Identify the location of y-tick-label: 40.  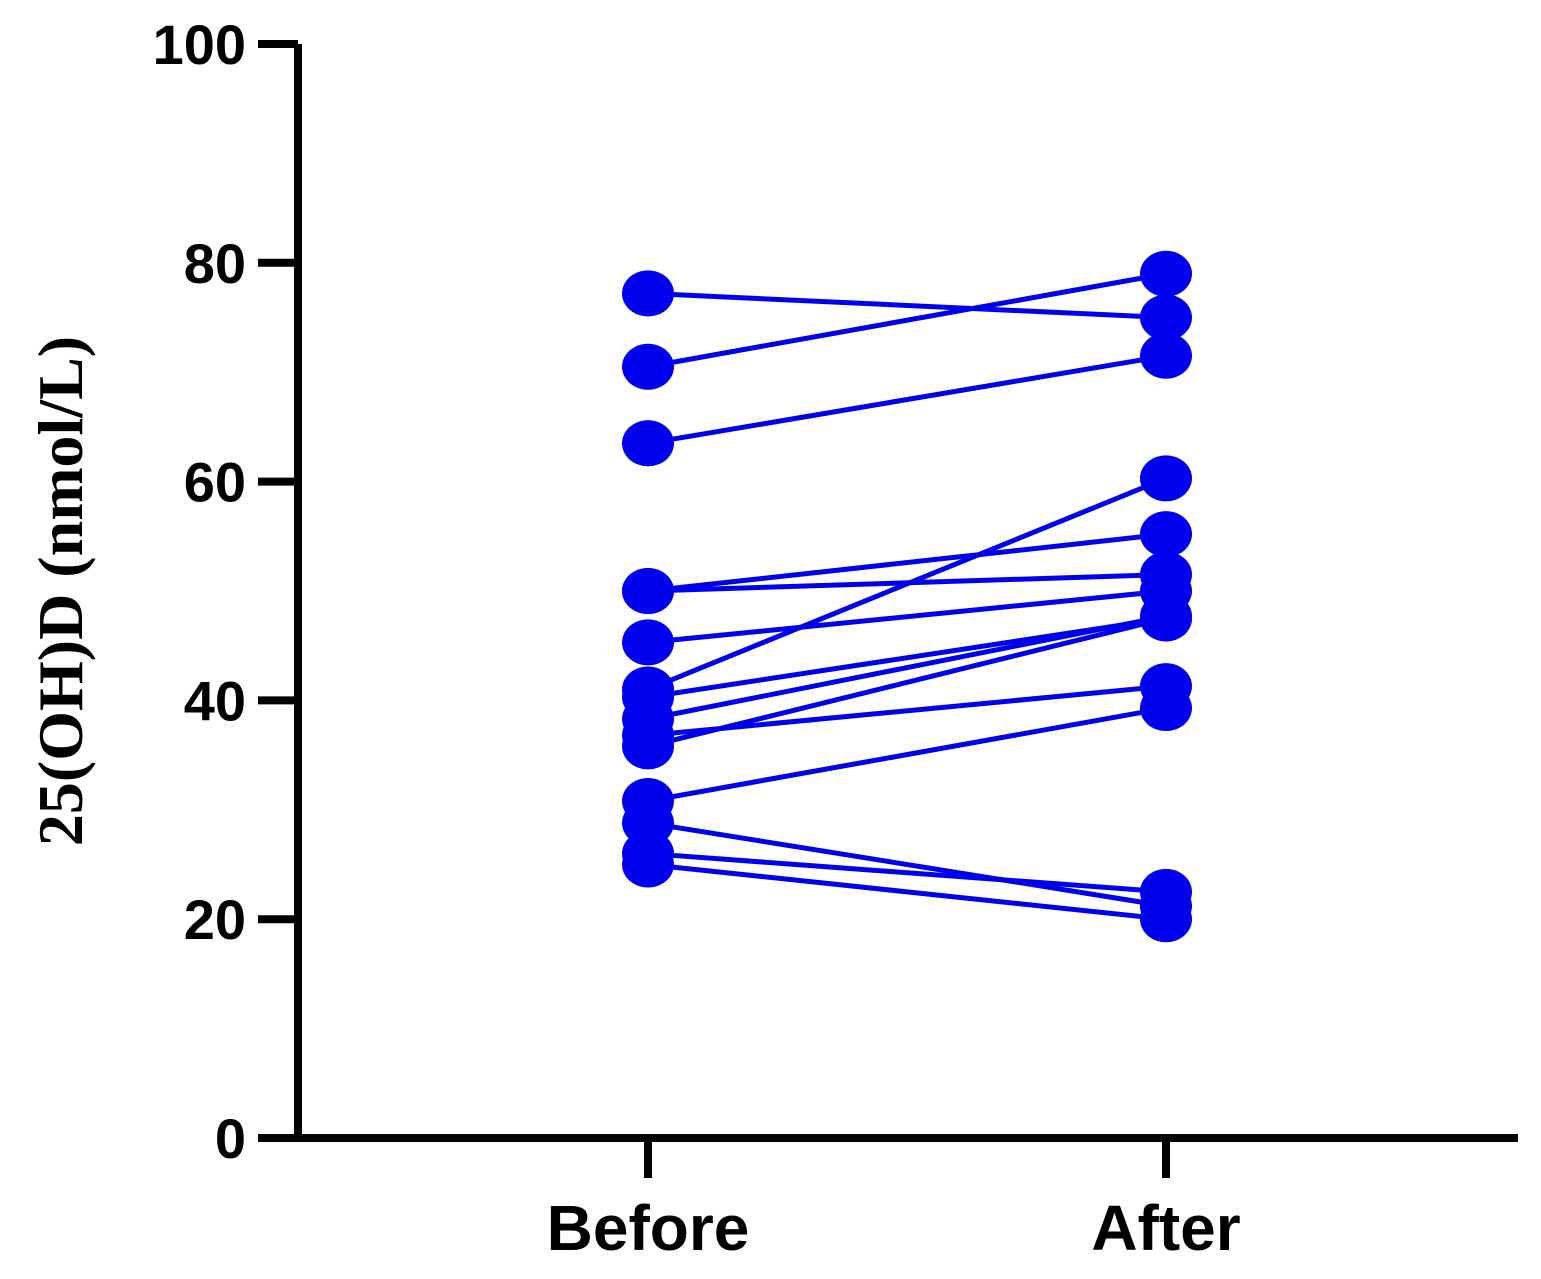
(215, 700).